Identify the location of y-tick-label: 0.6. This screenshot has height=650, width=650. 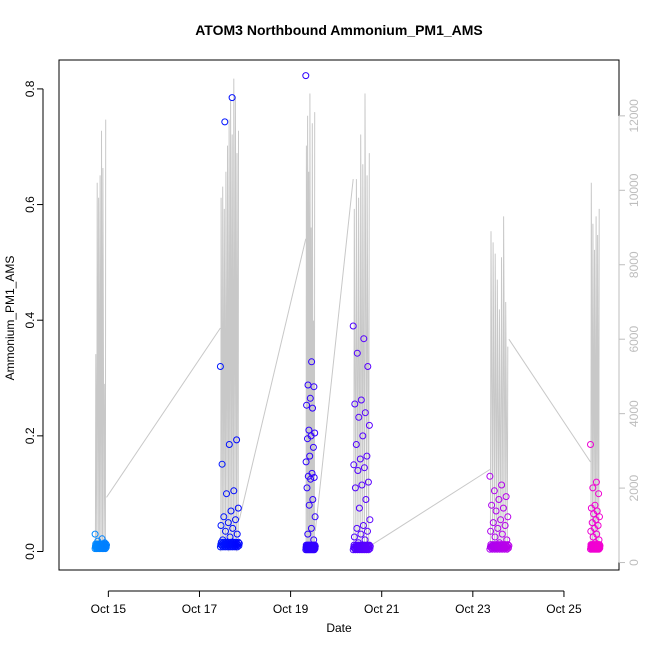
(30, 204).